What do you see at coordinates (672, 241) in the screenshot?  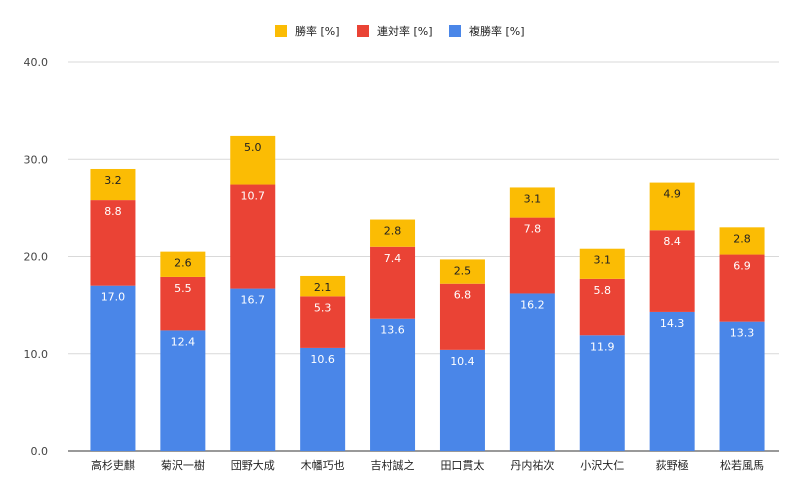 I see `data-label: 8.4` at bounding box center [672, 241].